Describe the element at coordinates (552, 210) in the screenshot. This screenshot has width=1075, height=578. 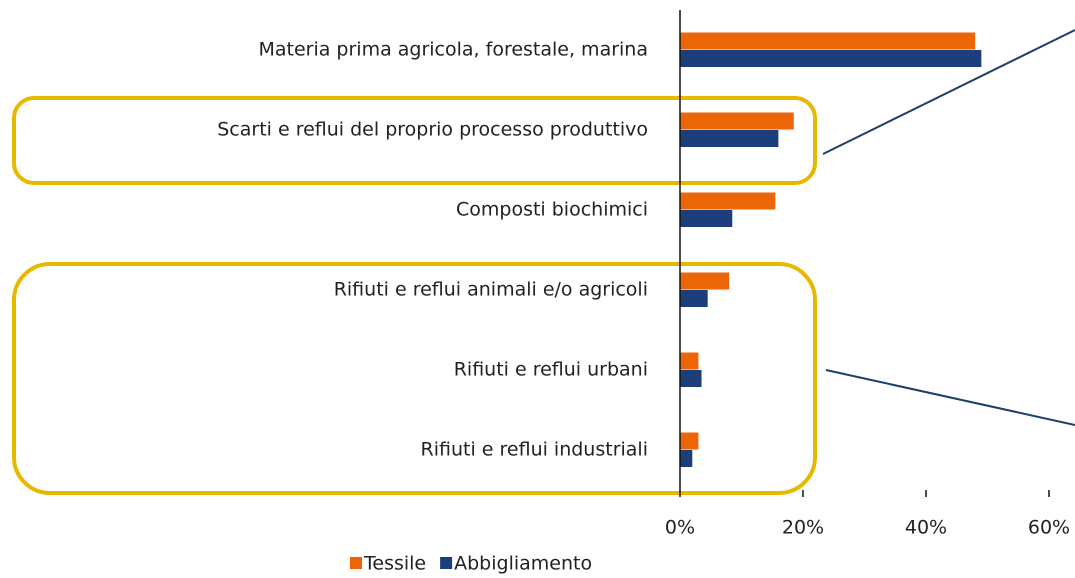
I see `y-tick-label: Composti biochimici` at that location.